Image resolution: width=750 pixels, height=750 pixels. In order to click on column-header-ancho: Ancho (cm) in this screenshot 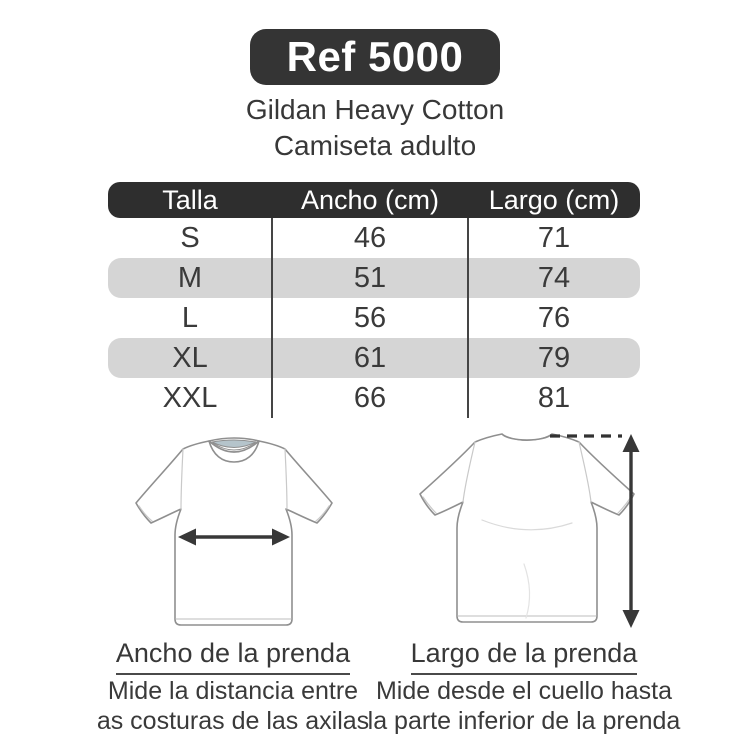, I will do `click(370, 199)`.